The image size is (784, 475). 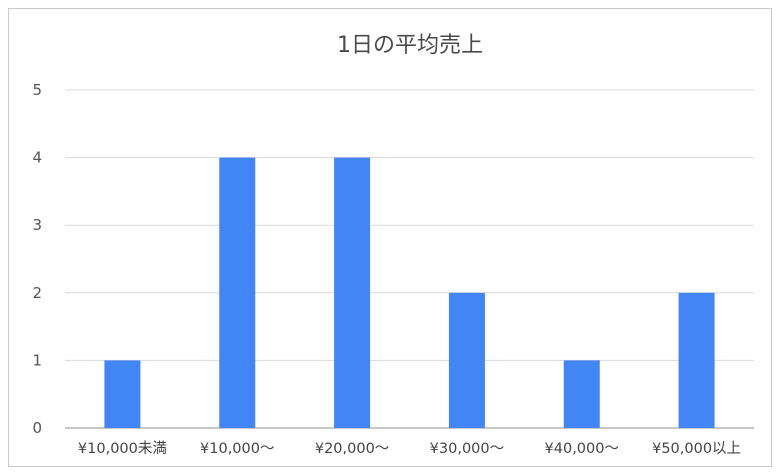 What do you see at coordinates (37, 259) in the screenshot?
I see `y-axis-ticks: 0 1 2 3 4 5` at bounding box center [37, 259].